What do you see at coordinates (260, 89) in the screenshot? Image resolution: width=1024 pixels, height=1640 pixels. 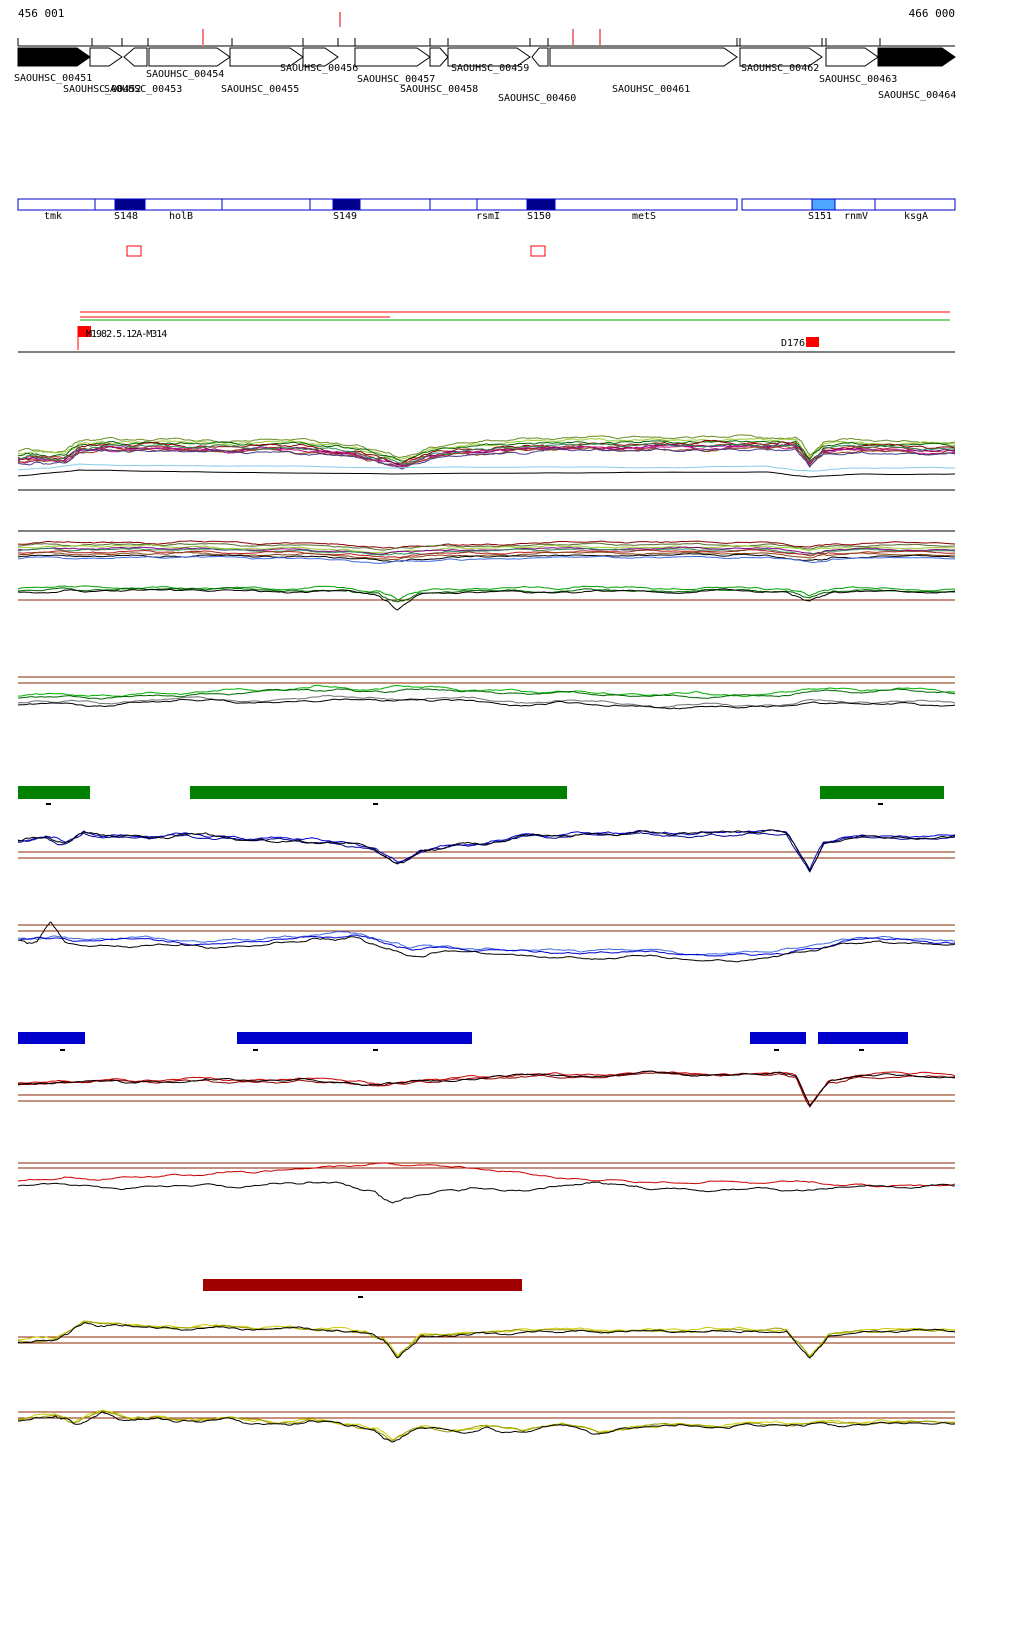 I see `gene-label-SAOUHSC_00455: SAOUHSC_00455` at bounding box center [260, 89].